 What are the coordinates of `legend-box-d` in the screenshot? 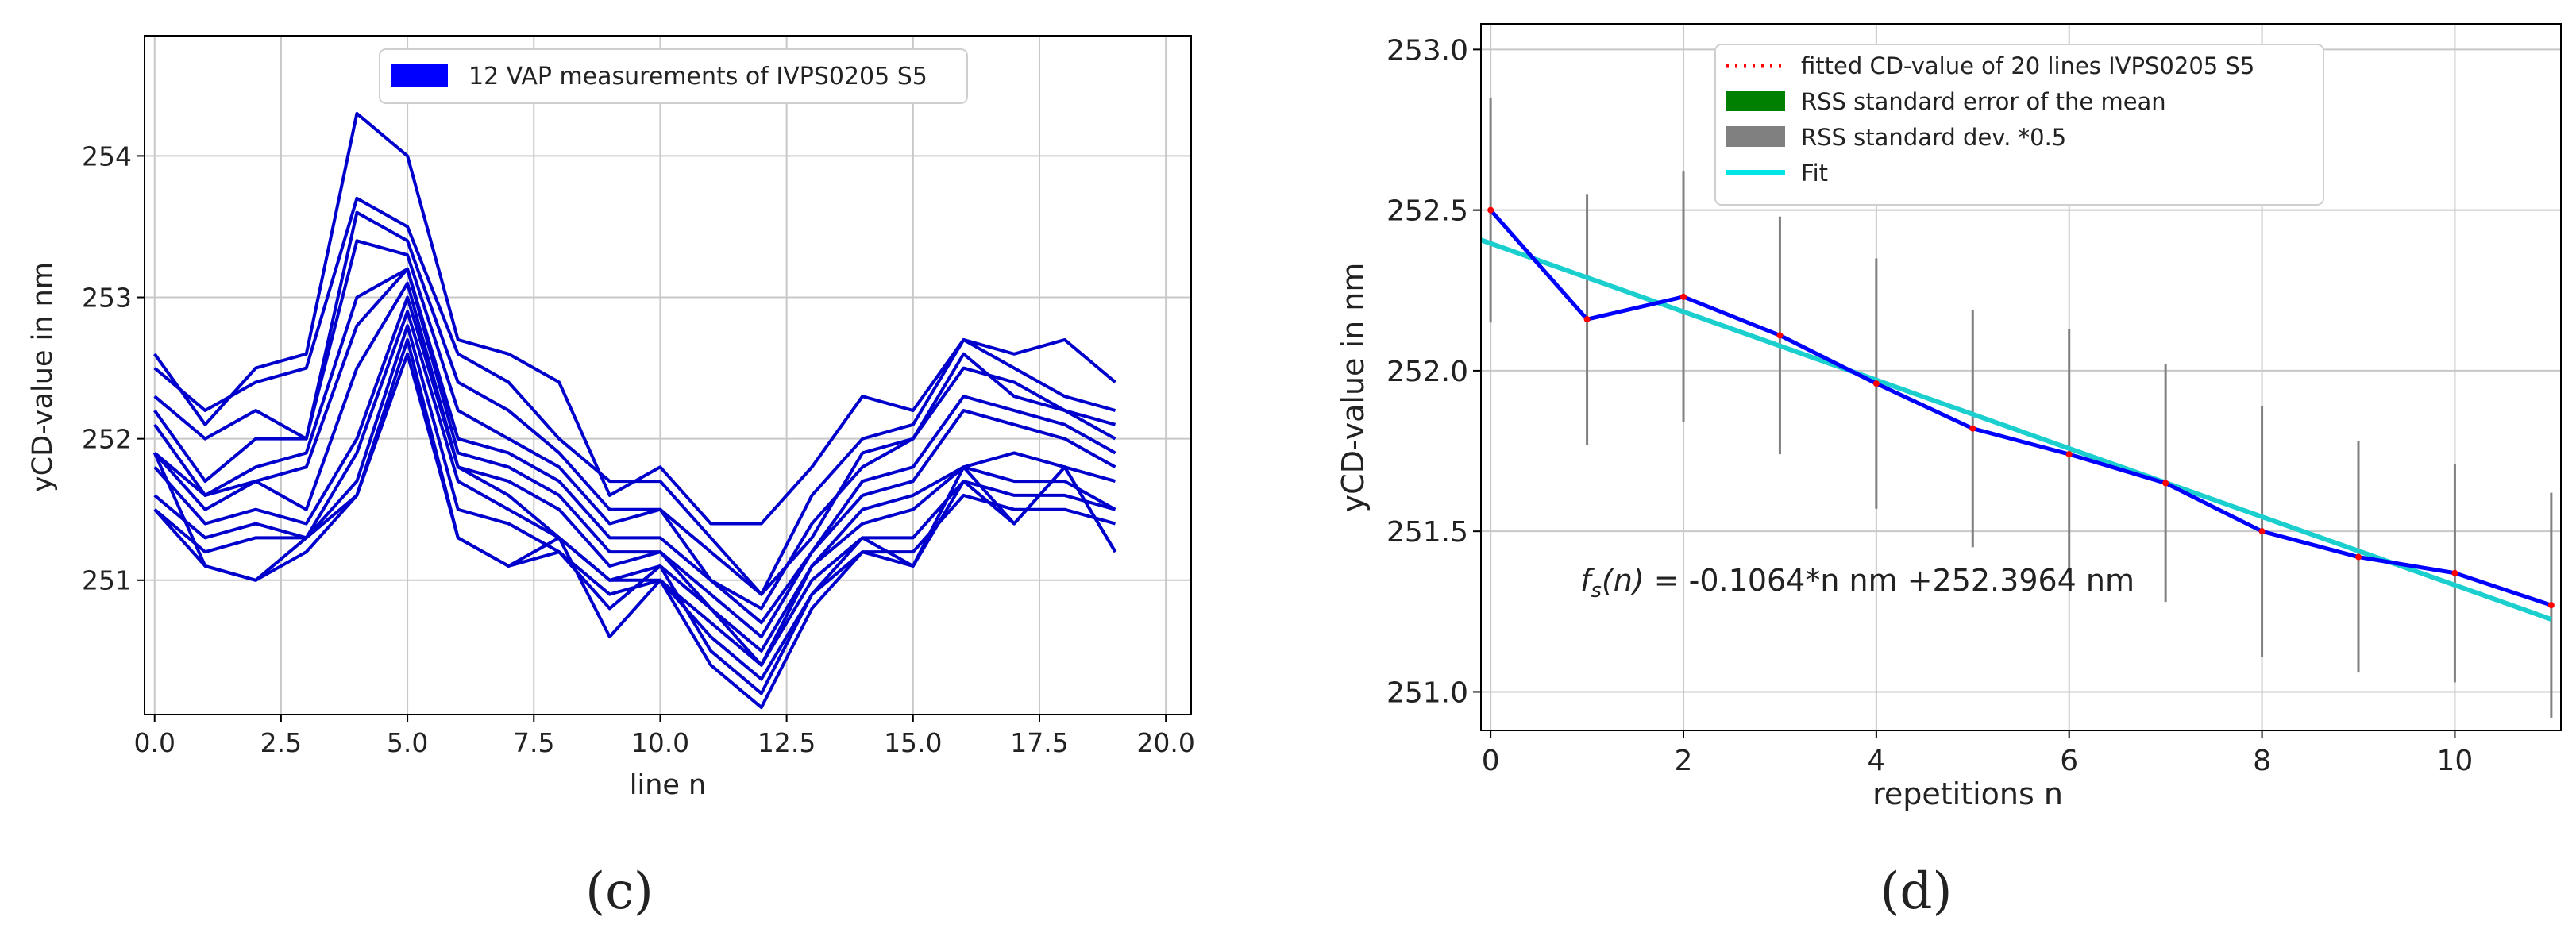 It's located at (2019, 125).